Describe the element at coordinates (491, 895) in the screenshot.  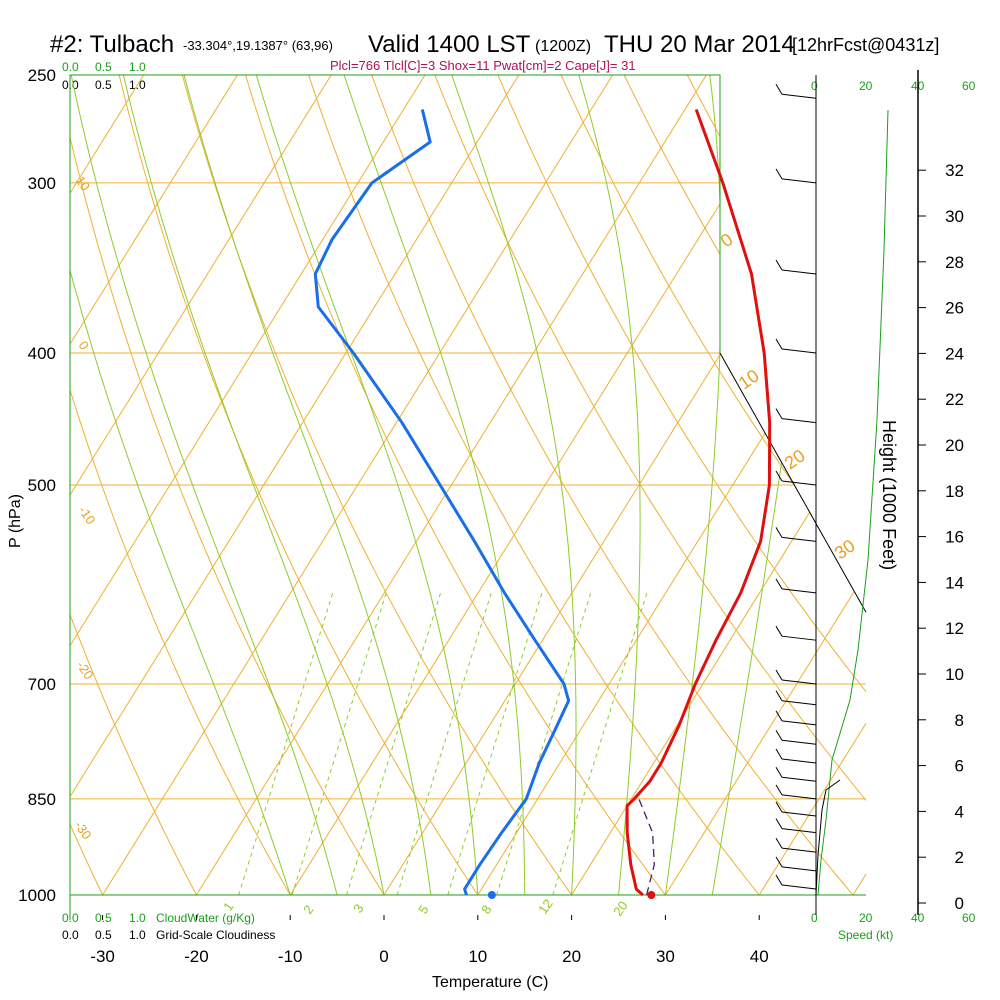
I see `surface-dewpoint-dot` at that location.